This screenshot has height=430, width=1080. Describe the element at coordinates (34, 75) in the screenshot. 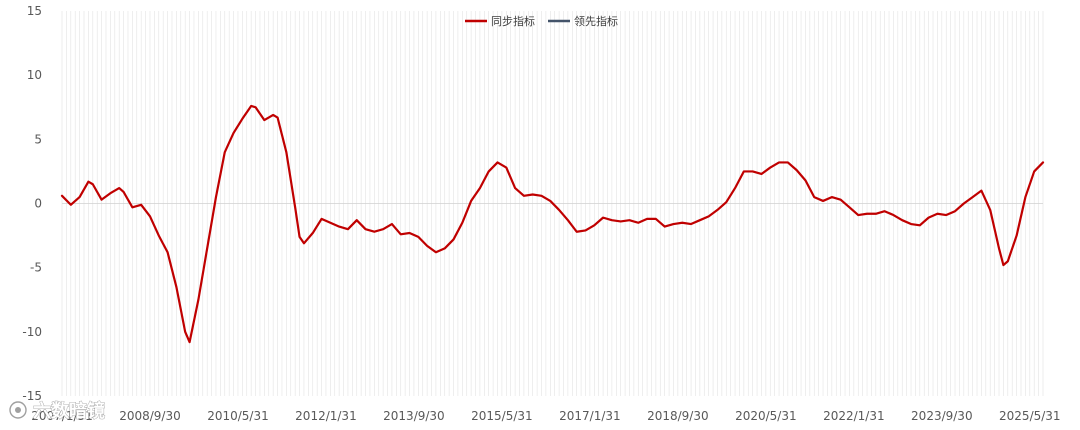

I see `y-tick-label: 10` at that location.